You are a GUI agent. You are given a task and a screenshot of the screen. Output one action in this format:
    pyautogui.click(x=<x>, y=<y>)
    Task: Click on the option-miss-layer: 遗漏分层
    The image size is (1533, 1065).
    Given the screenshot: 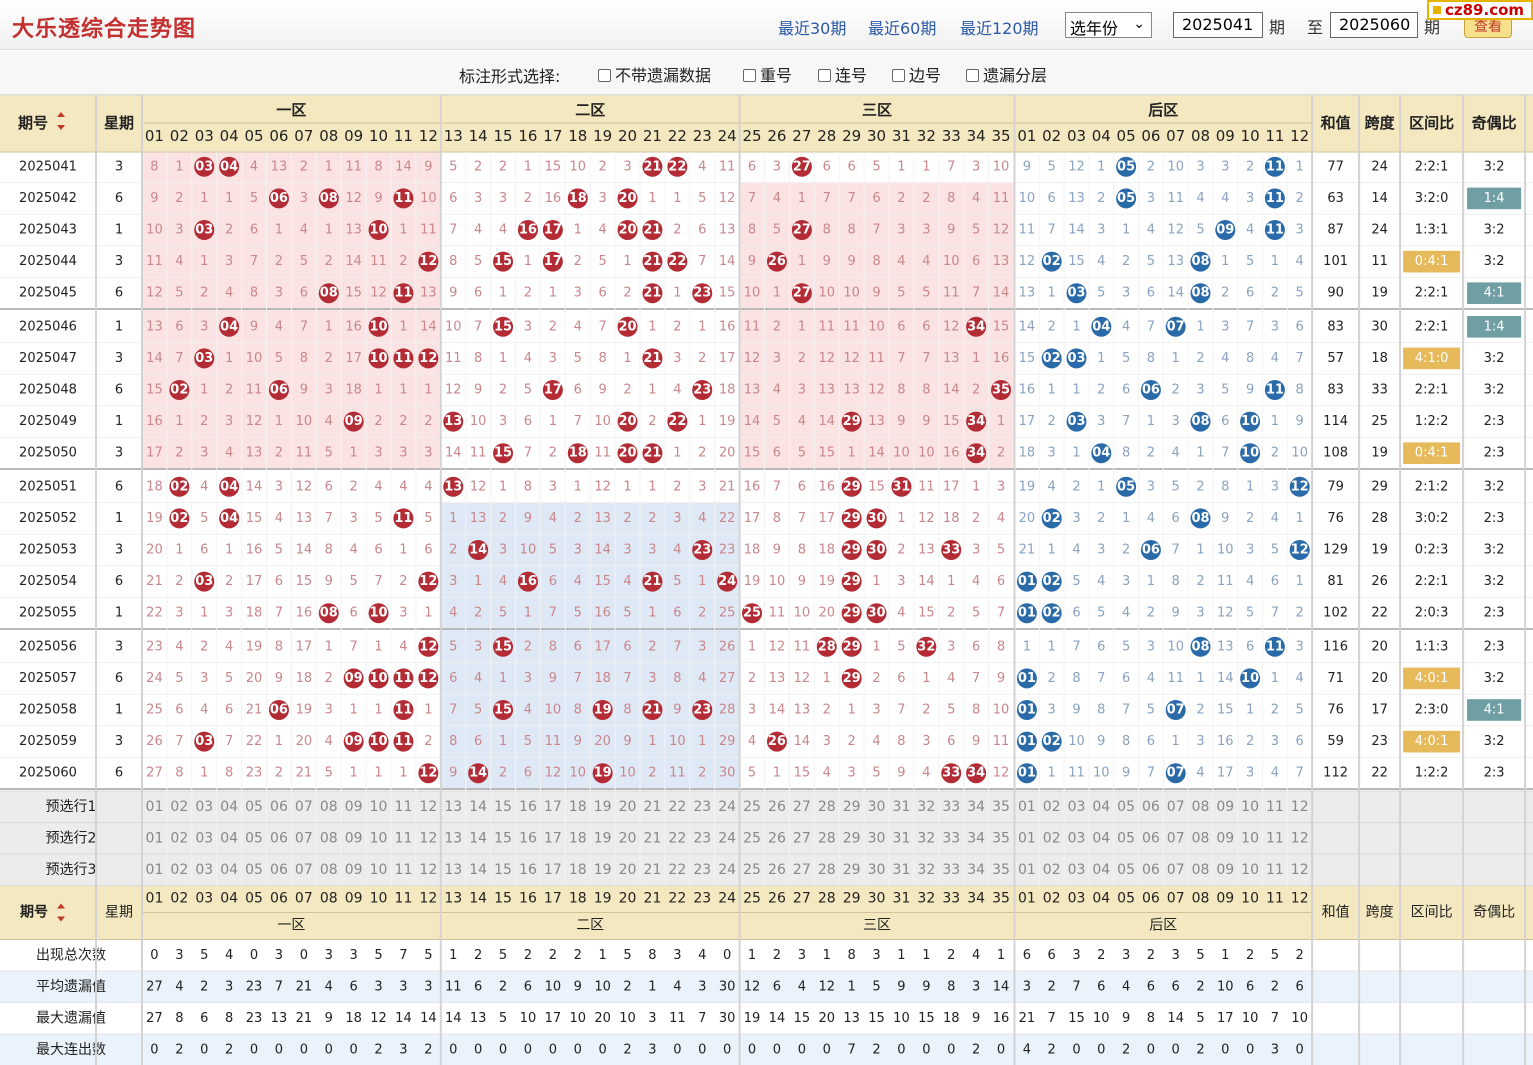 What is the action you would take?
    pyautogui.click(x=1006, y=74)
    